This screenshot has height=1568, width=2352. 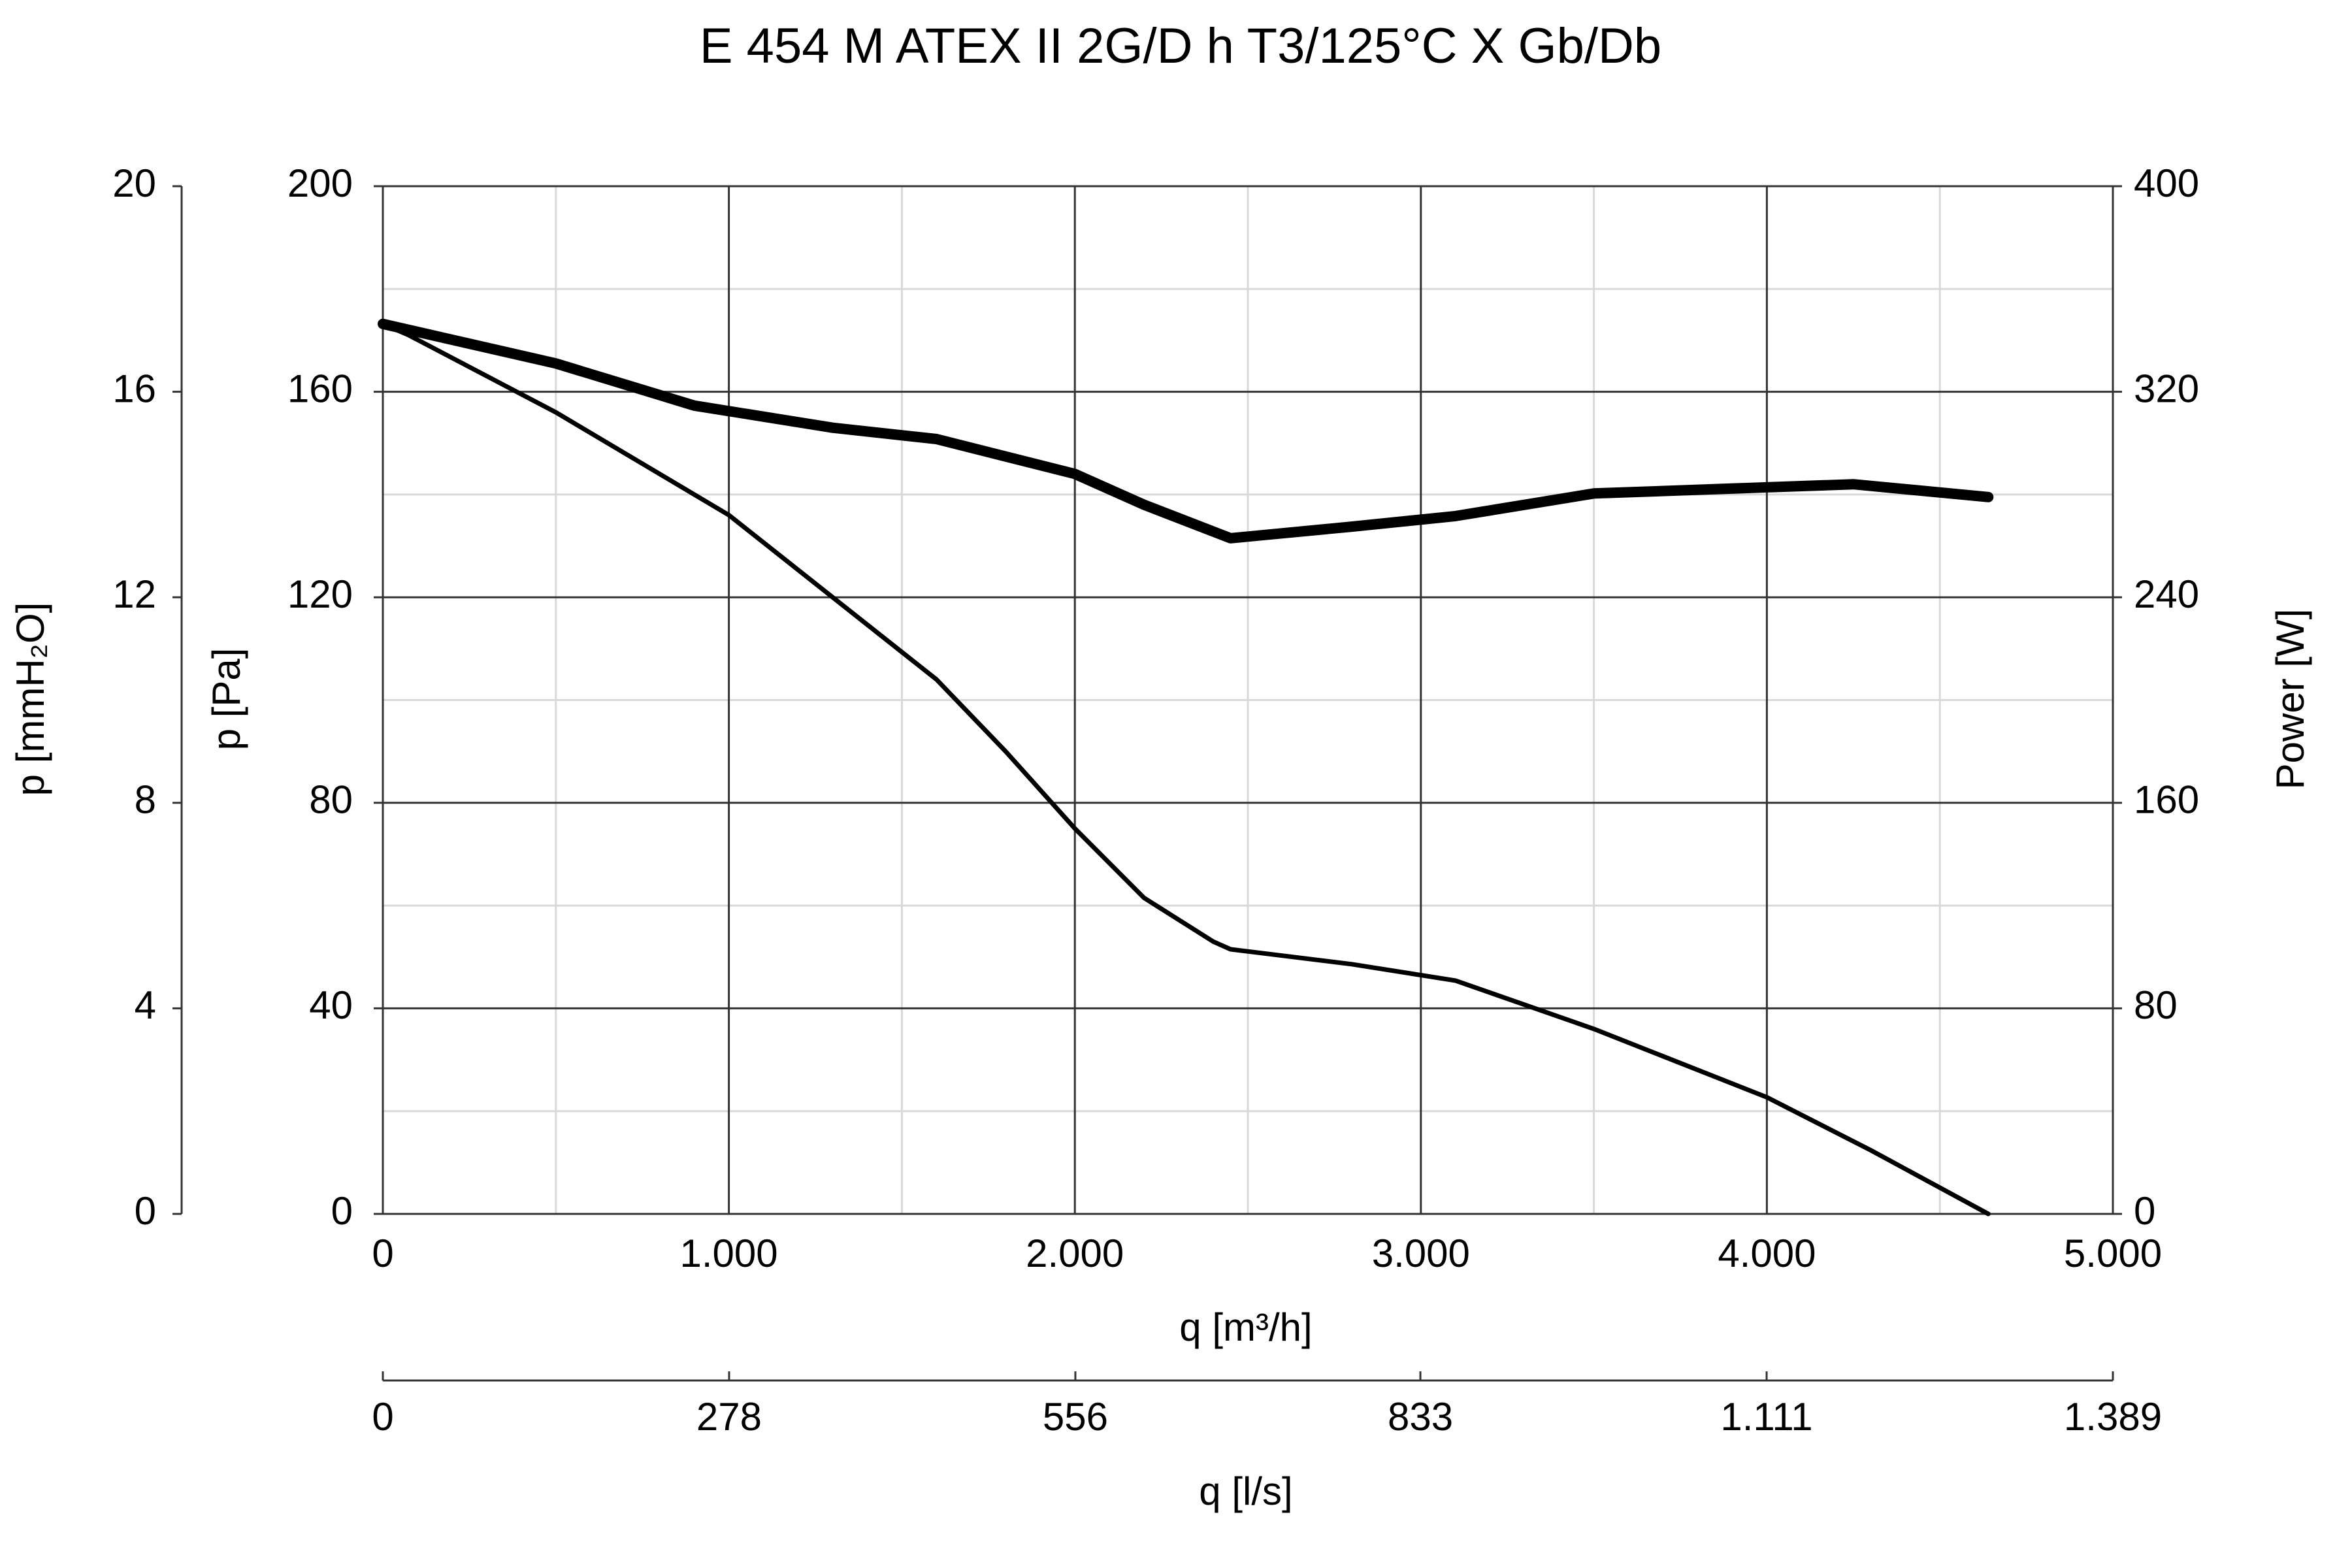 I want to click on chart-title: E 454 M ATEX II 2G/D h T3/125°C X Gb/Db, so click(x=1180, y=46).